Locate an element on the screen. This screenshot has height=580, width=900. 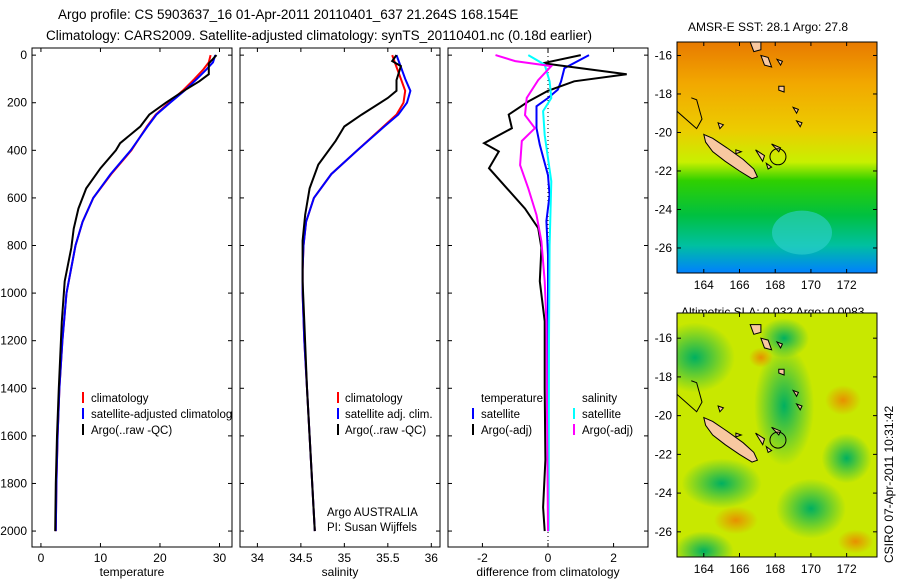
lat-tick-label: -18 is located at coordinates (664, 94).